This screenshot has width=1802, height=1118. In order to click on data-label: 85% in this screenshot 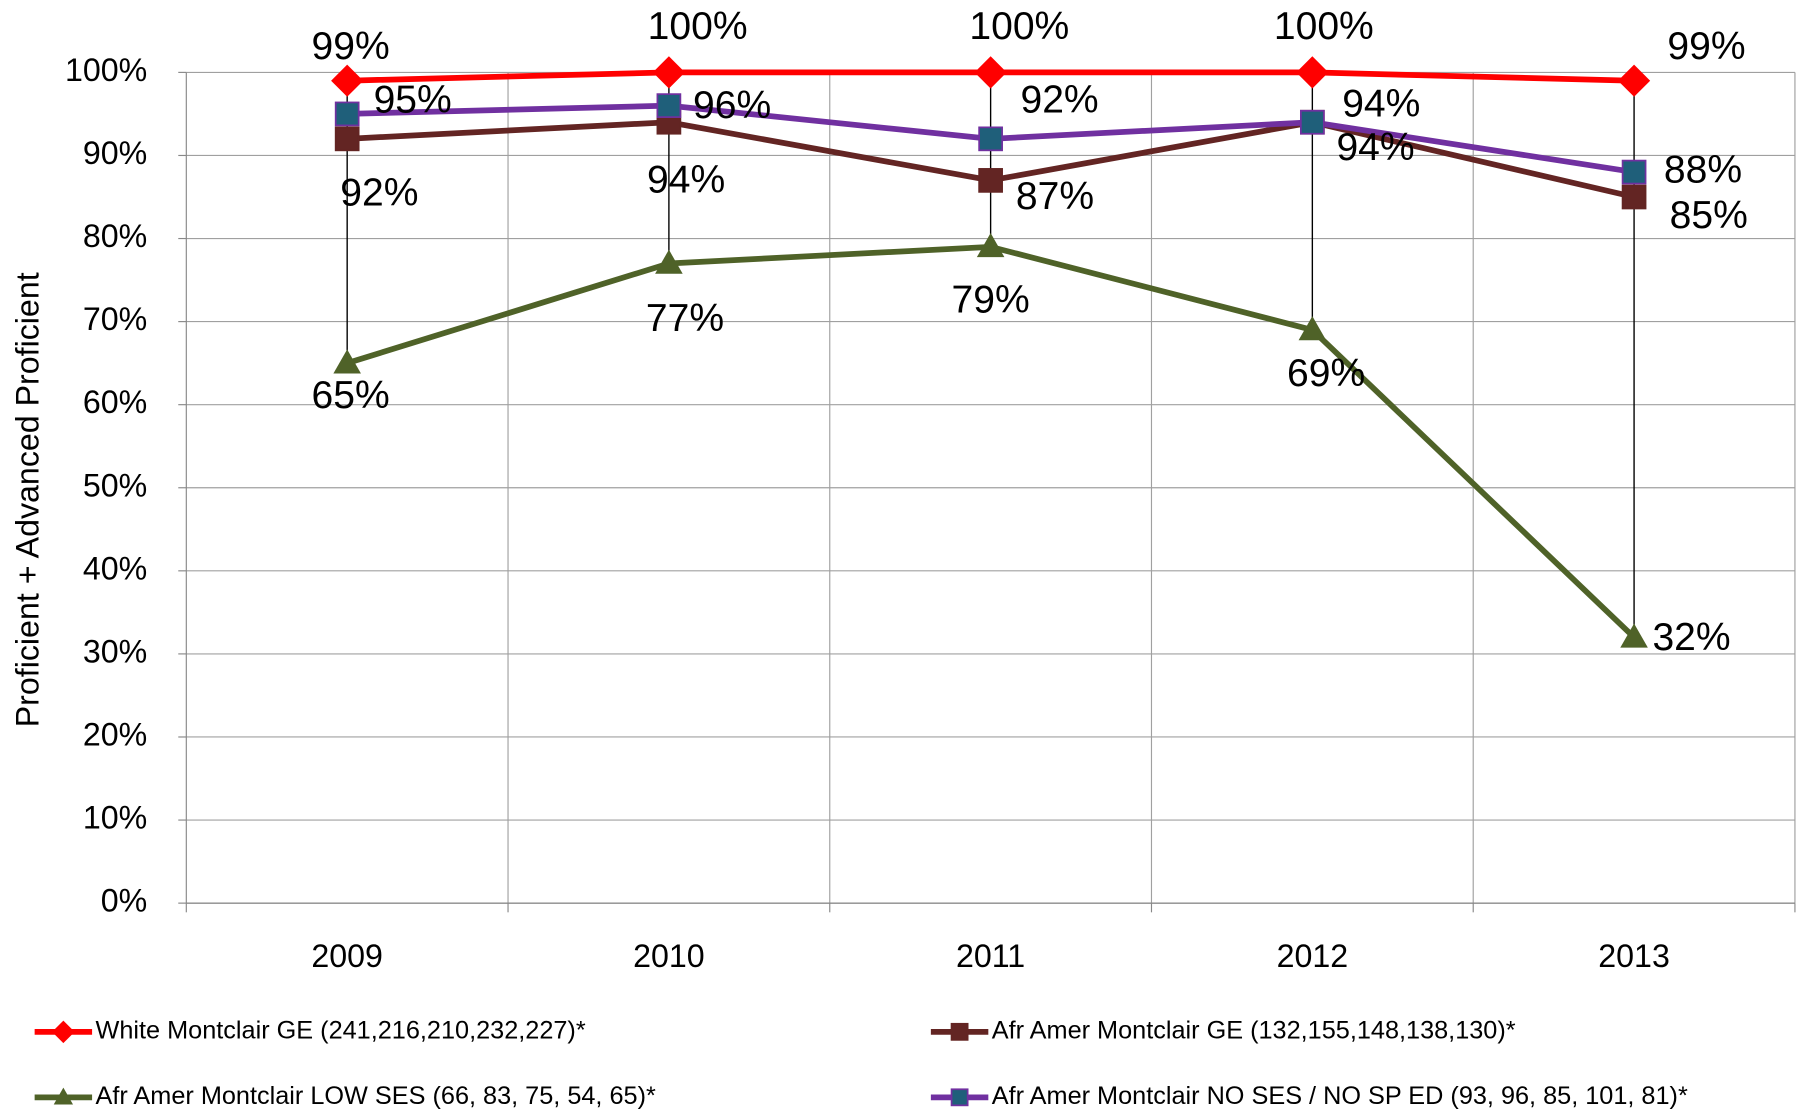, I will do `click(1709, 215)`.